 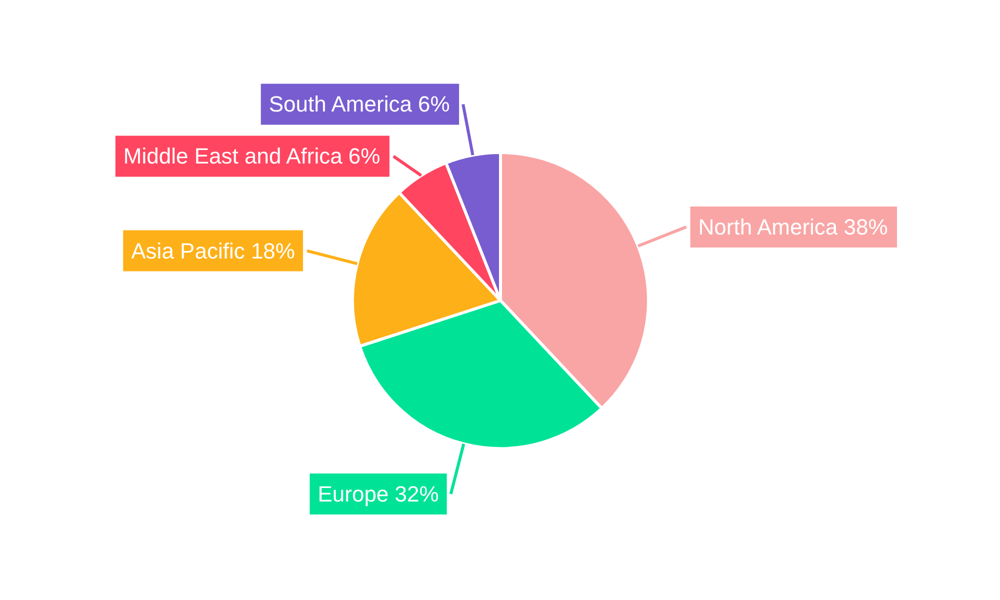 I want to click on slice-label: Asia Pacific 18%, so click(x=213, y=251).